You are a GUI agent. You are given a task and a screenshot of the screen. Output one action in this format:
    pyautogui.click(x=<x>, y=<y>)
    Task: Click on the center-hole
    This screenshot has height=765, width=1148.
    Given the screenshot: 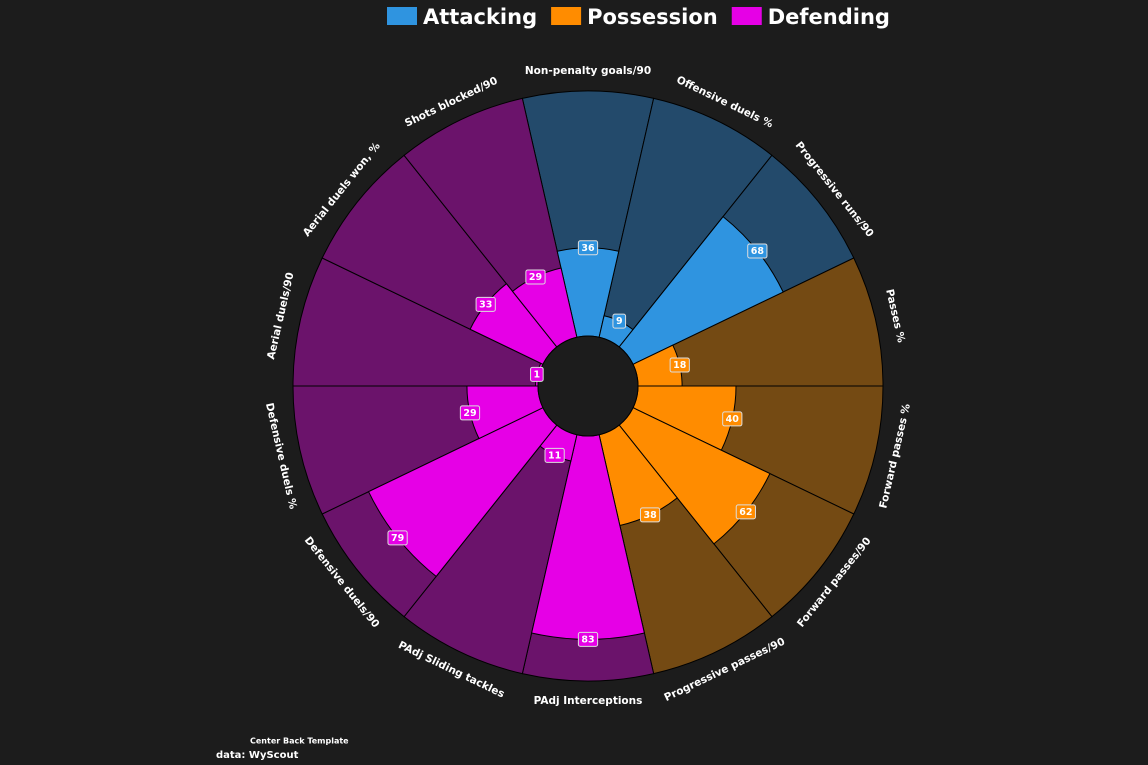 What is the action you would take?
    pyautogui.click(x=588, y=386)
    